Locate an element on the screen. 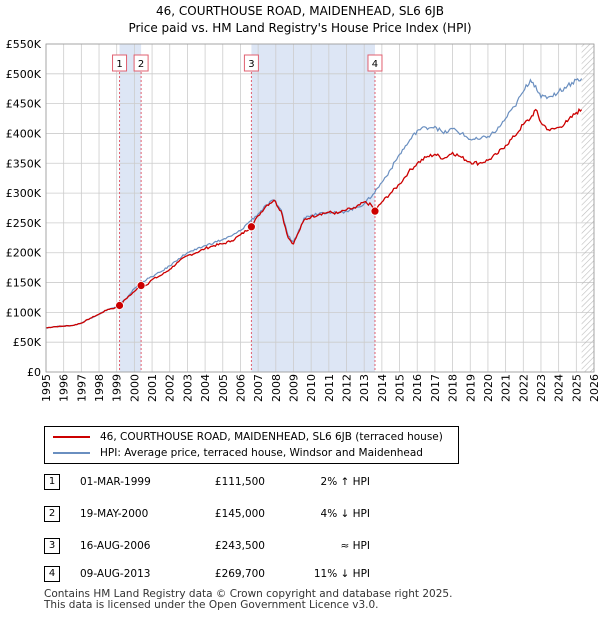 The width and height of the screenshot is (600, 620). sale-marker-label: 3 is located at coordinates (251, 64).